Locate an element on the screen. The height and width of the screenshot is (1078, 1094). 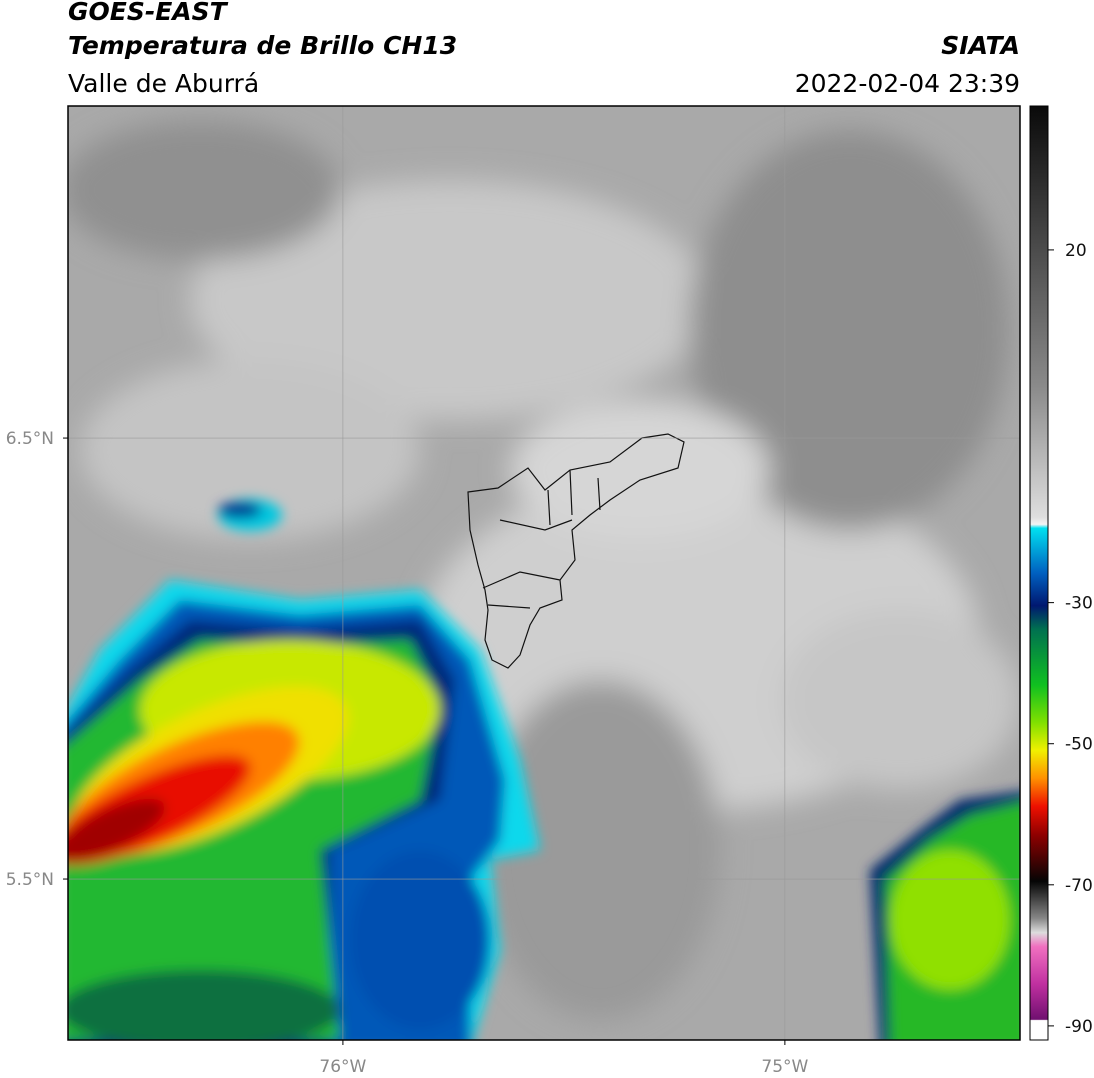
colorbar-label: -30 is located at coordinates (1079, 604).